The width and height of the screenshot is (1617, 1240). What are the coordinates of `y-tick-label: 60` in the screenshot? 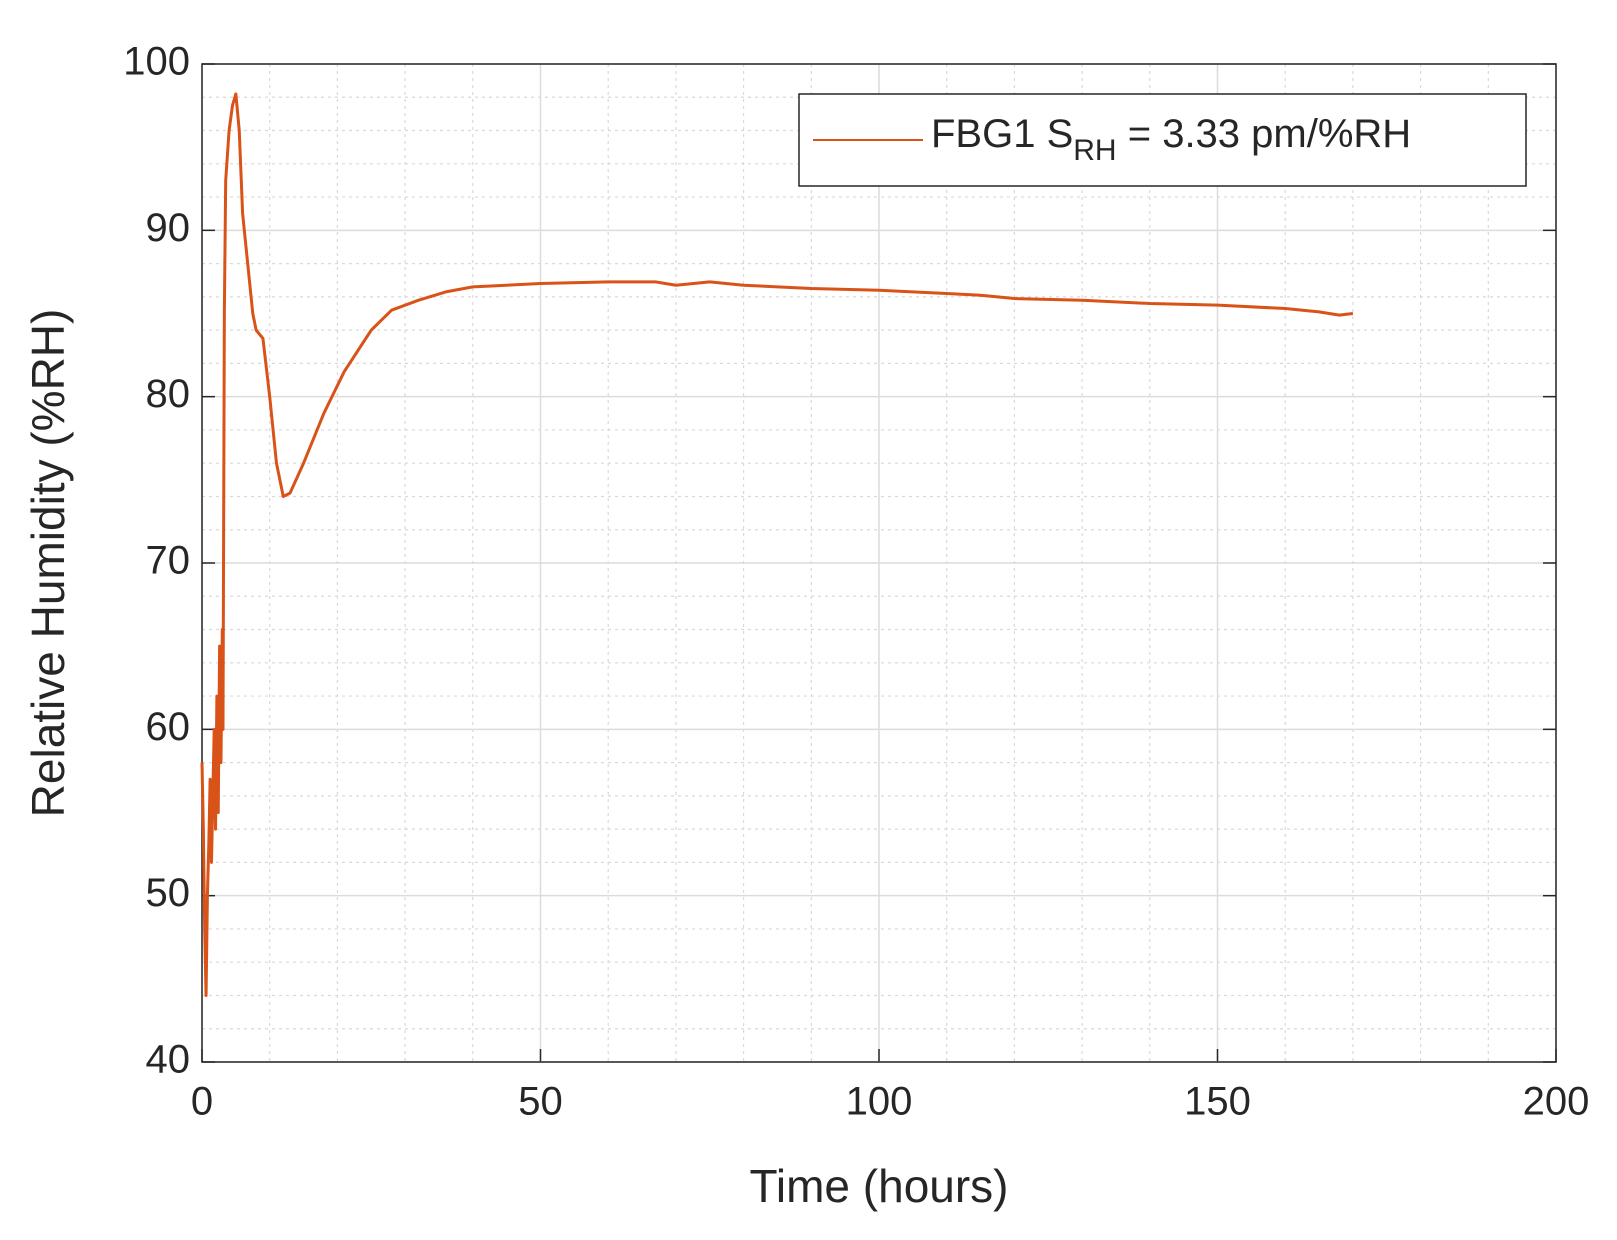 It's located at (168, 727).